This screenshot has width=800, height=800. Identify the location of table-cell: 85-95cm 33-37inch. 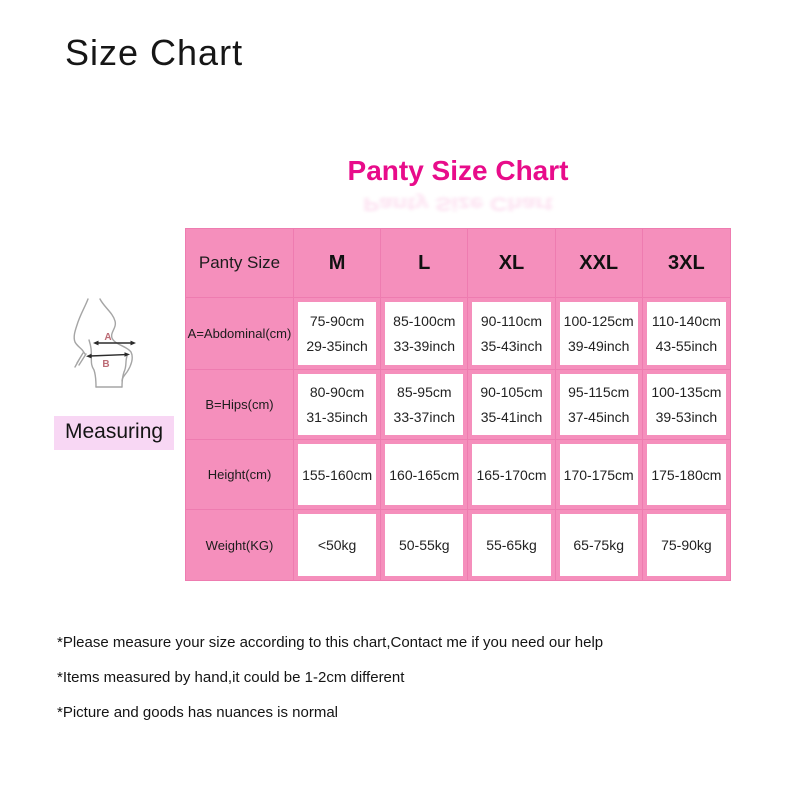
(425, 405).